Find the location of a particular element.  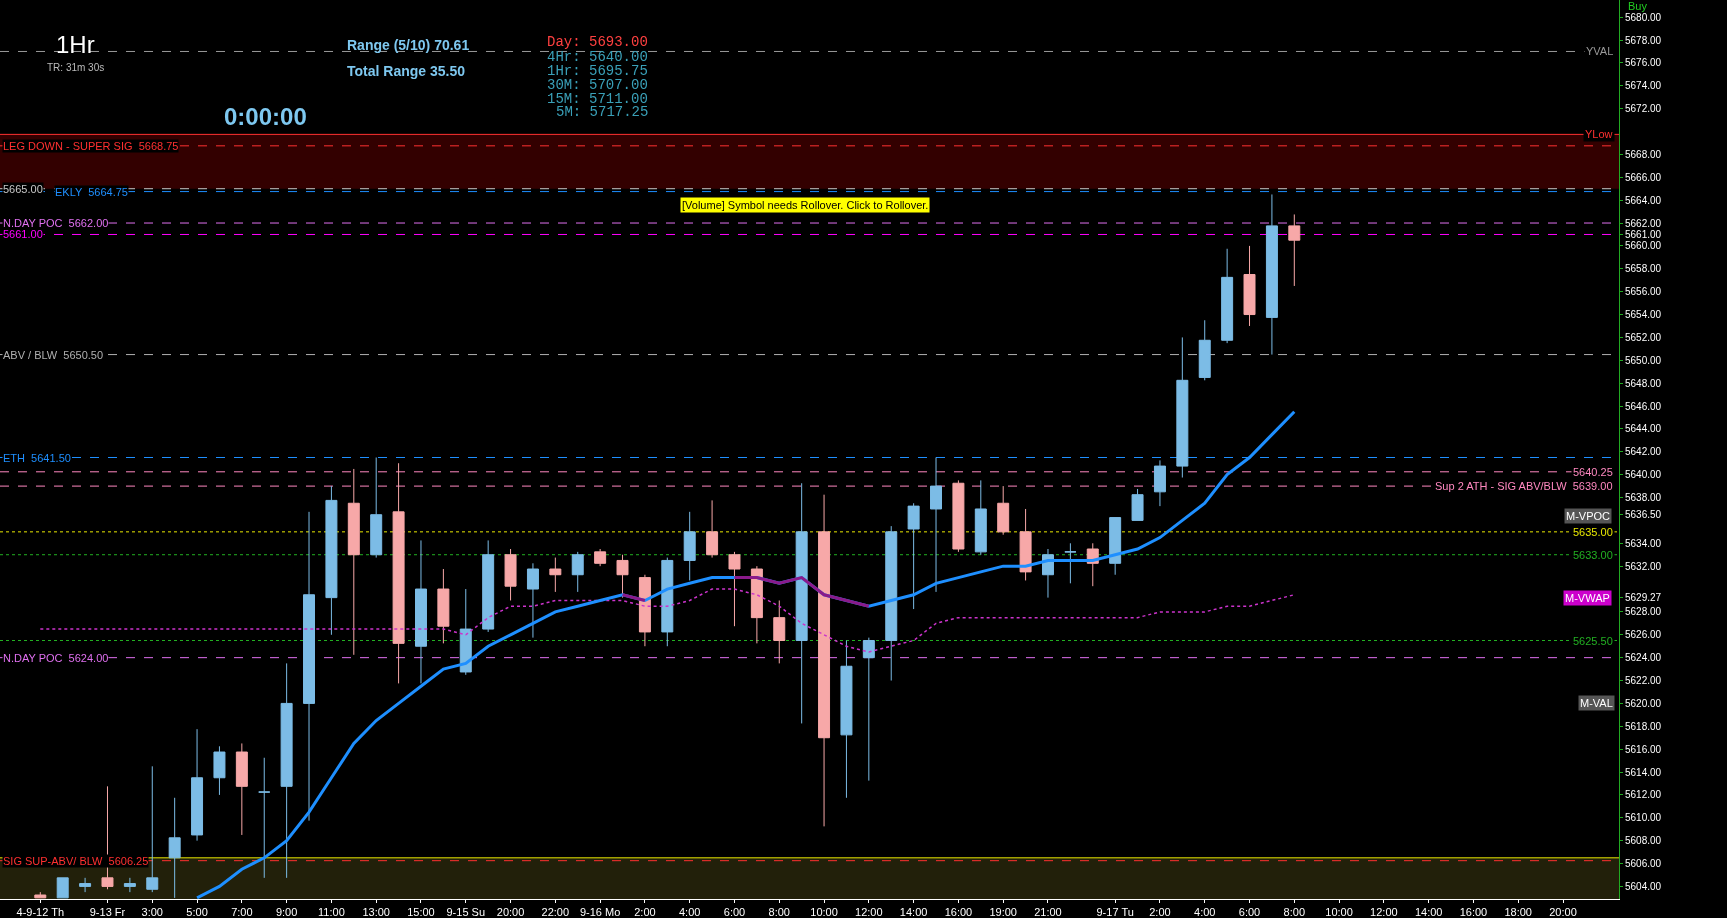

x-tick-label: 15:00 is located at coordinates (421, 912).